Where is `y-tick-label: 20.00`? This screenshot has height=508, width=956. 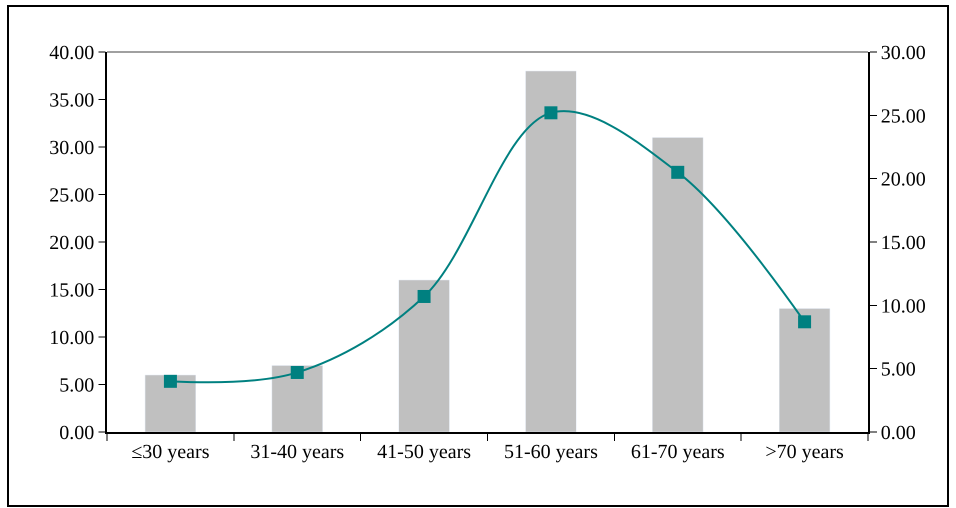
y-tick-label: 20.00 is located at coordinates (71, 243).